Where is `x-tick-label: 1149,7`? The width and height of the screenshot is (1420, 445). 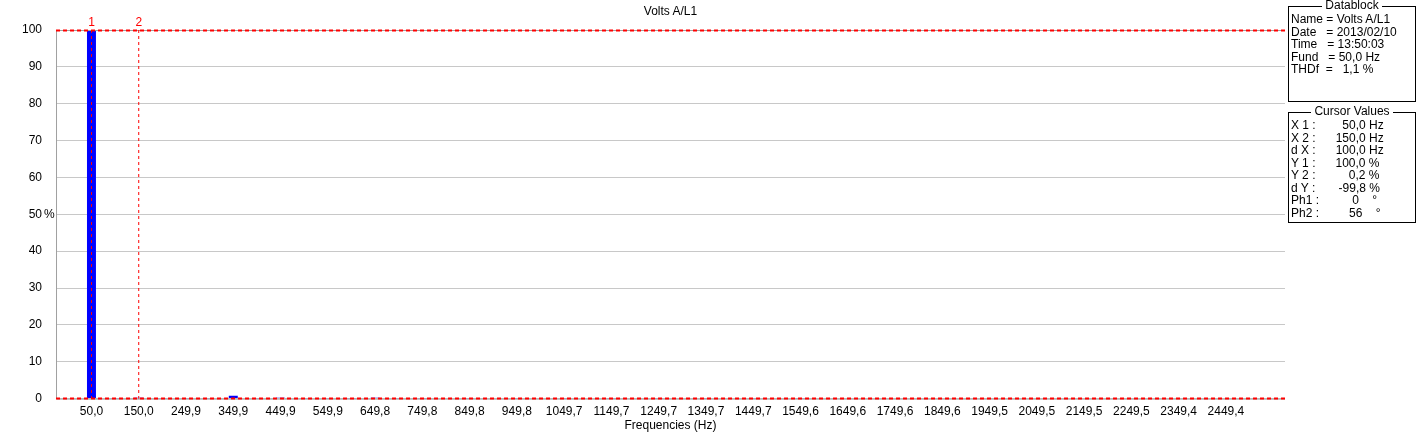
x-tick-label: 1149,7 is located at coordinates (611, 411).